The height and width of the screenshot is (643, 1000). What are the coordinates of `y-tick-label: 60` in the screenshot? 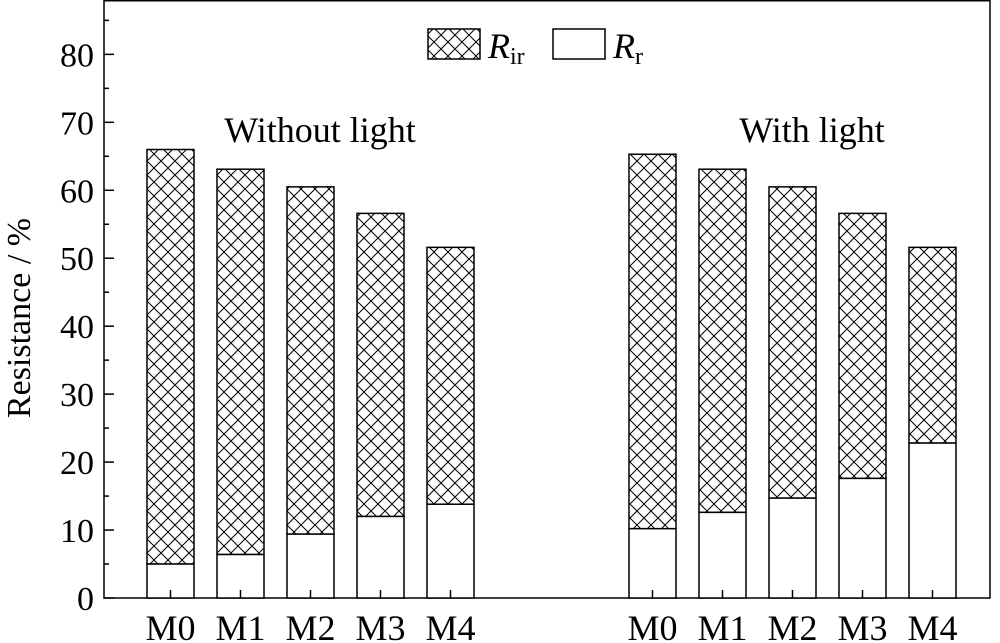 It's located at (77, 191).